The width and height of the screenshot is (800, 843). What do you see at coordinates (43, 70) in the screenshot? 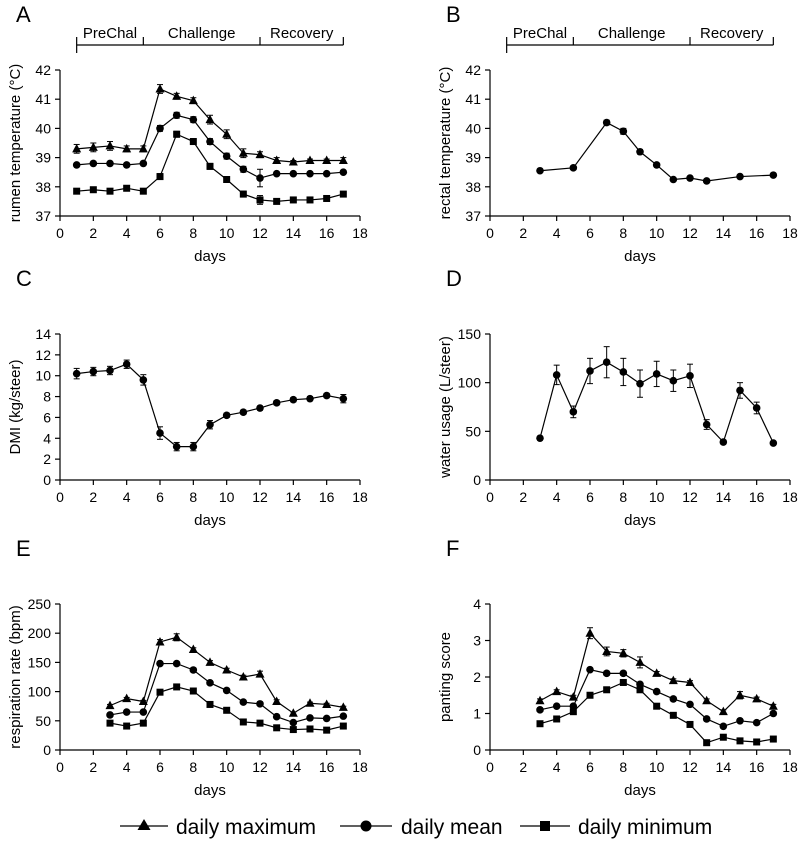
I see `y-tick-label: 42` at bounding box center [43, 70].